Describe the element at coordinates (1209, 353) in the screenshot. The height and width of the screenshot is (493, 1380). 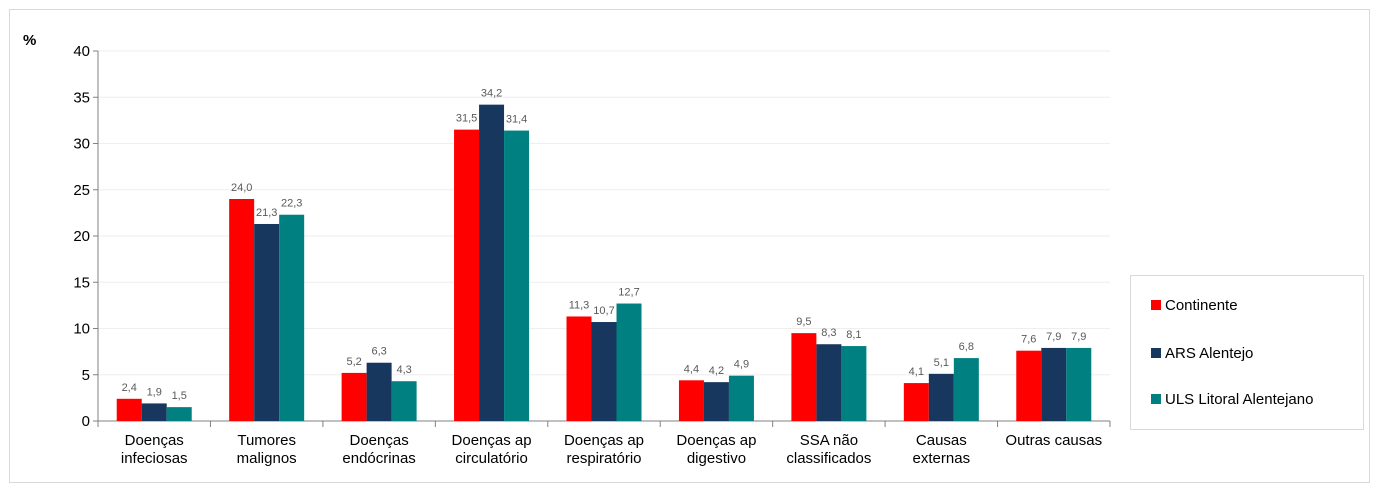
I see `legend-label-ars-alentejo: ARS Alentejo` at that location.